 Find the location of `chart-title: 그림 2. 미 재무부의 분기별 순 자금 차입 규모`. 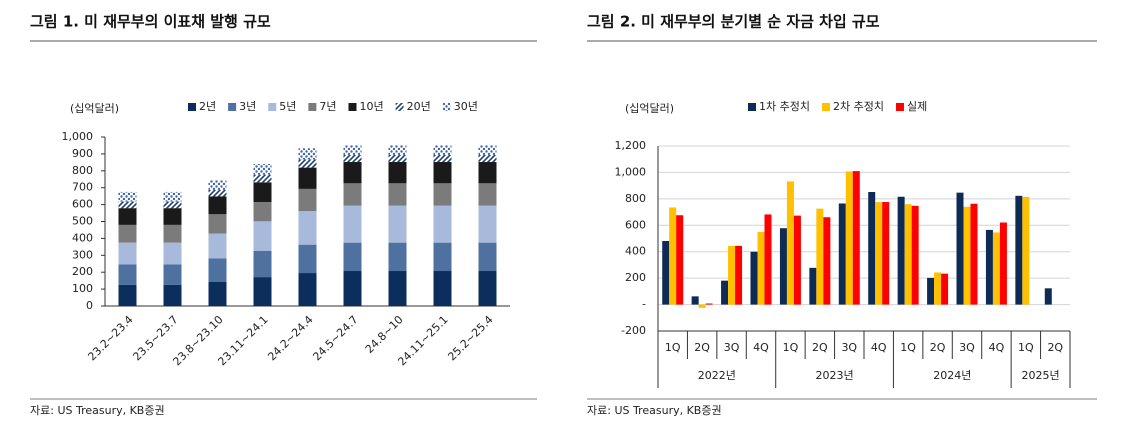

chart-title: 그림 2. 미 재무부의 분기별 순 자금 차입 규모 is located at coordinates (733, 22).